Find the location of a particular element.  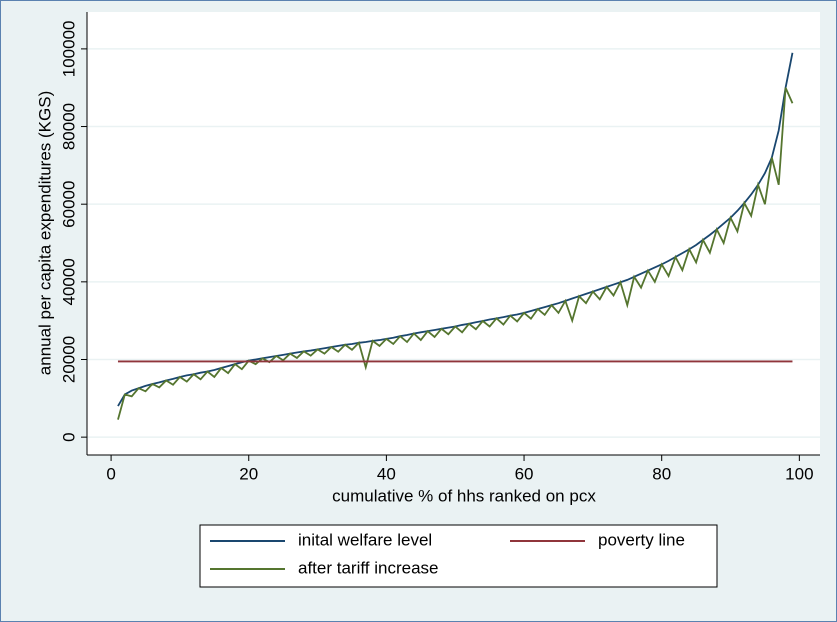

x-tick-label: 100 is located at coordinates (799, 473).